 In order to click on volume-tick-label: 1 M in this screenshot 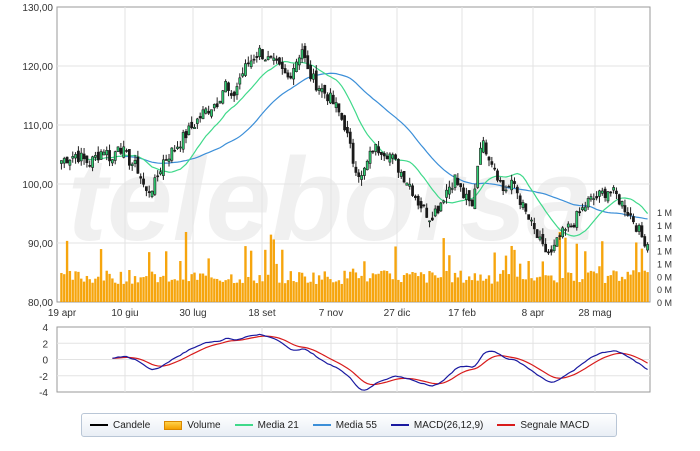, I will do `click(664, 264)`.